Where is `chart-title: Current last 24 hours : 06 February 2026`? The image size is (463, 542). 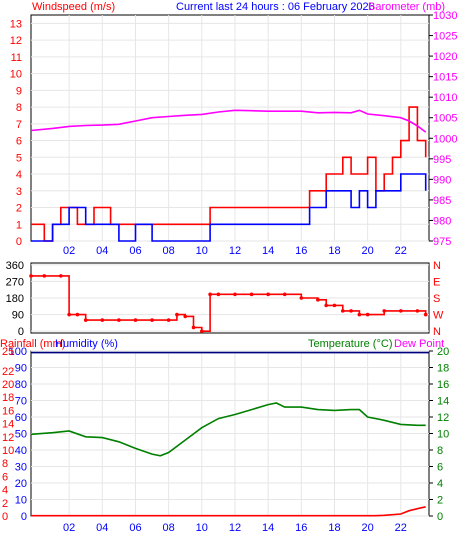 chart-title: Current last 24 hours : 06 February 2026 is located at coordinates (275, 7).